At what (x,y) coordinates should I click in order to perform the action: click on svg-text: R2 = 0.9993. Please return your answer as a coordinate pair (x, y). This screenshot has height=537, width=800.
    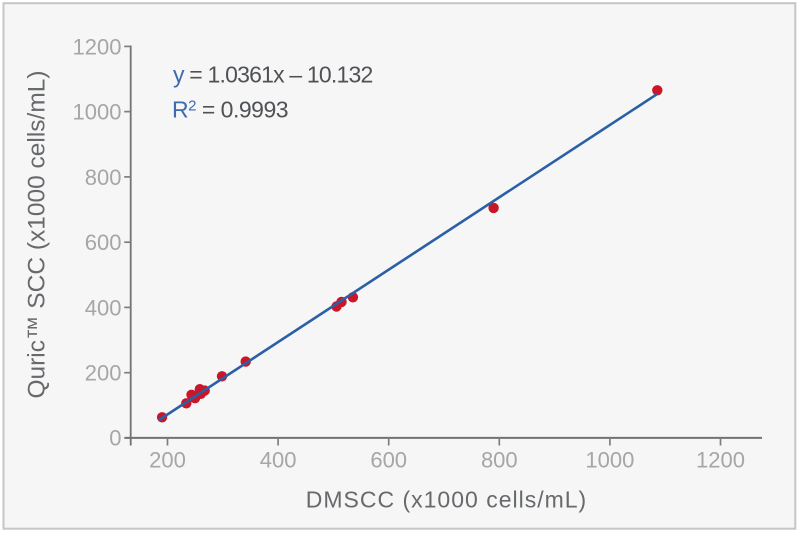
    Looking at the image, I should click on (230, 110).